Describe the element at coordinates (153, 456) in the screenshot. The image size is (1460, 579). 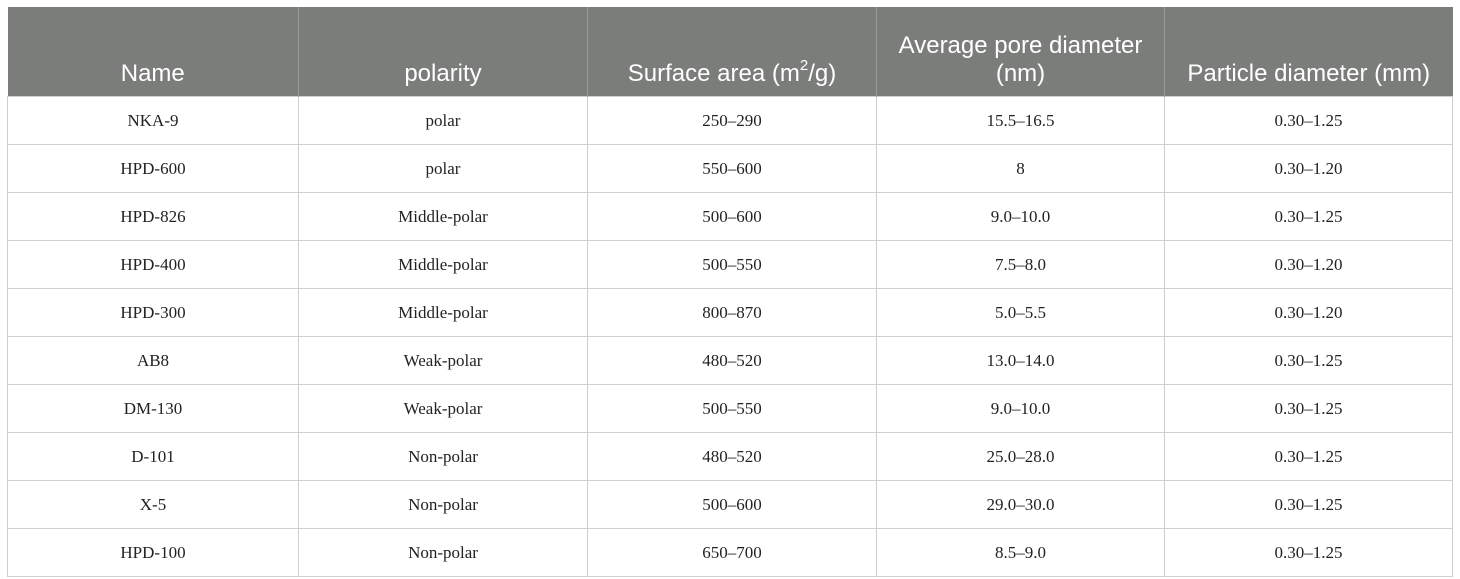
I see `cell-name: D-101` at that location.